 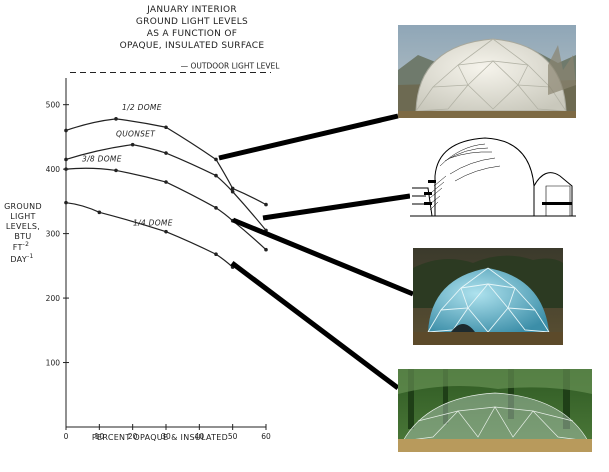 I want to click on x-tick-labels: 0 10 20 30 40 50 60, so click(x=167, y=436).